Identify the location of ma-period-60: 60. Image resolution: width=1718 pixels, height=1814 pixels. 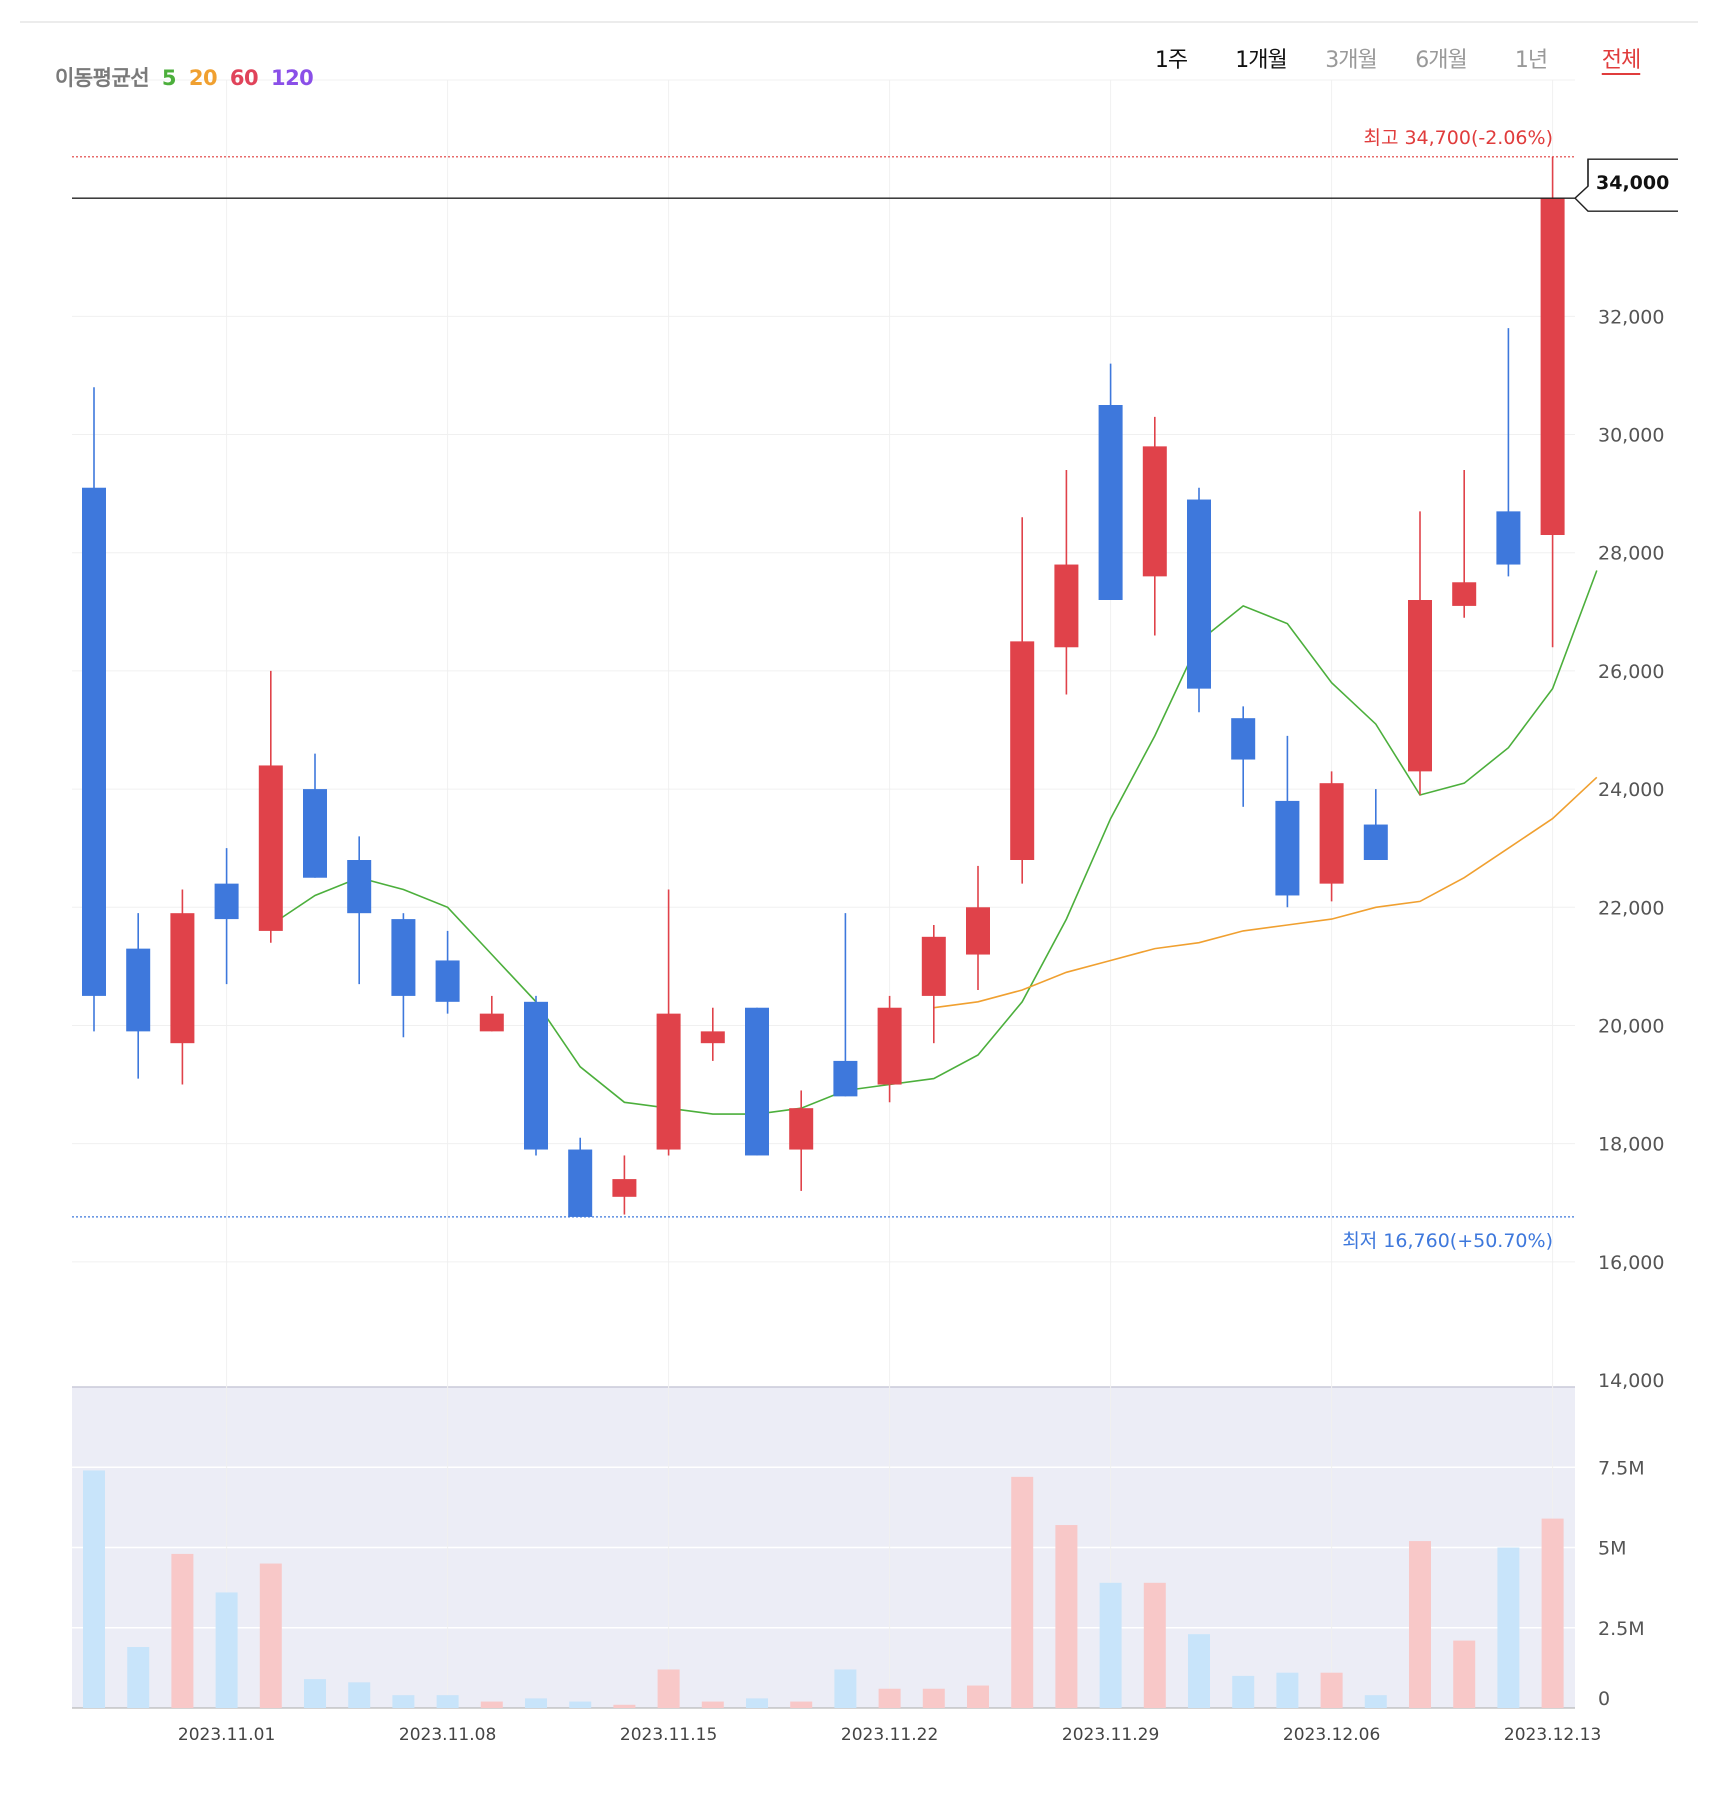
(244, 78).